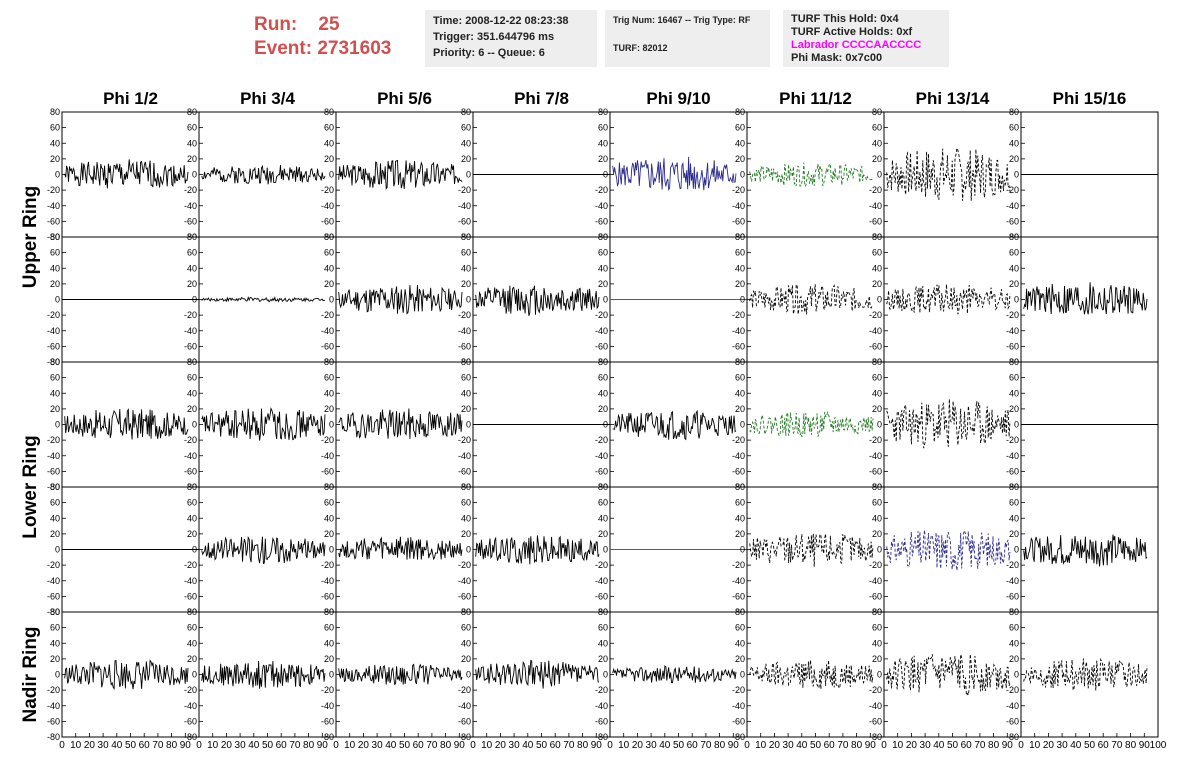 This screenshot has height=772, width=1196. What do you see at coordinates (852, 32) in the screenshot?
I see `turf-active-text: TURF Active Holds: 0xf` at bounding box center [852, 32].